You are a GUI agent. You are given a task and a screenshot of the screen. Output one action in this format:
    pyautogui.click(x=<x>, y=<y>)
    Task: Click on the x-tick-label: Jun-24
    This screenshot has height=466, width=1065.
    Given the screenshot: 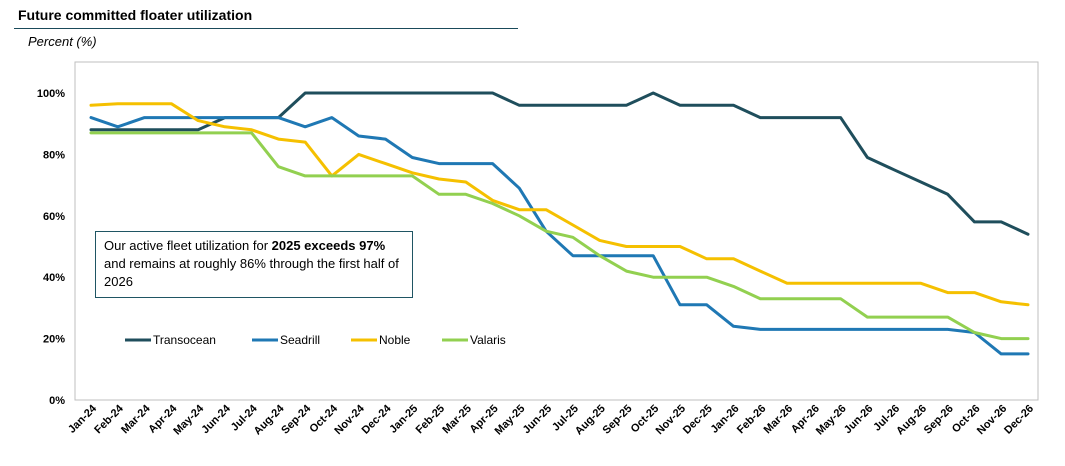 What is the action you would take?
    pyautogui.click(x=216, y=419)
    